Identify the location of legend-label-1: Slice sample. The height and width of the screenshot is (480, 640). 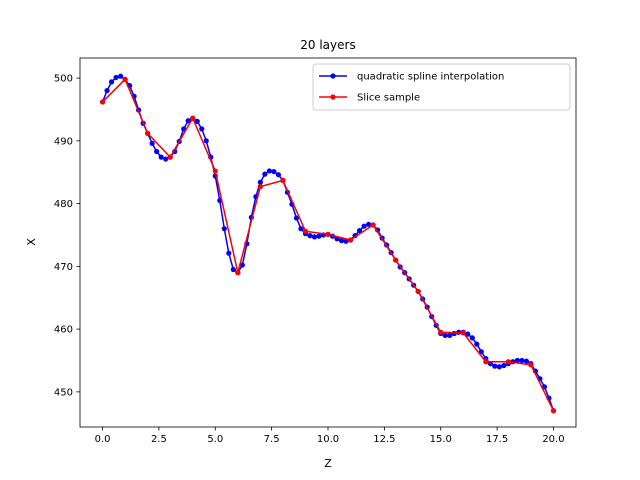
(388, 98).